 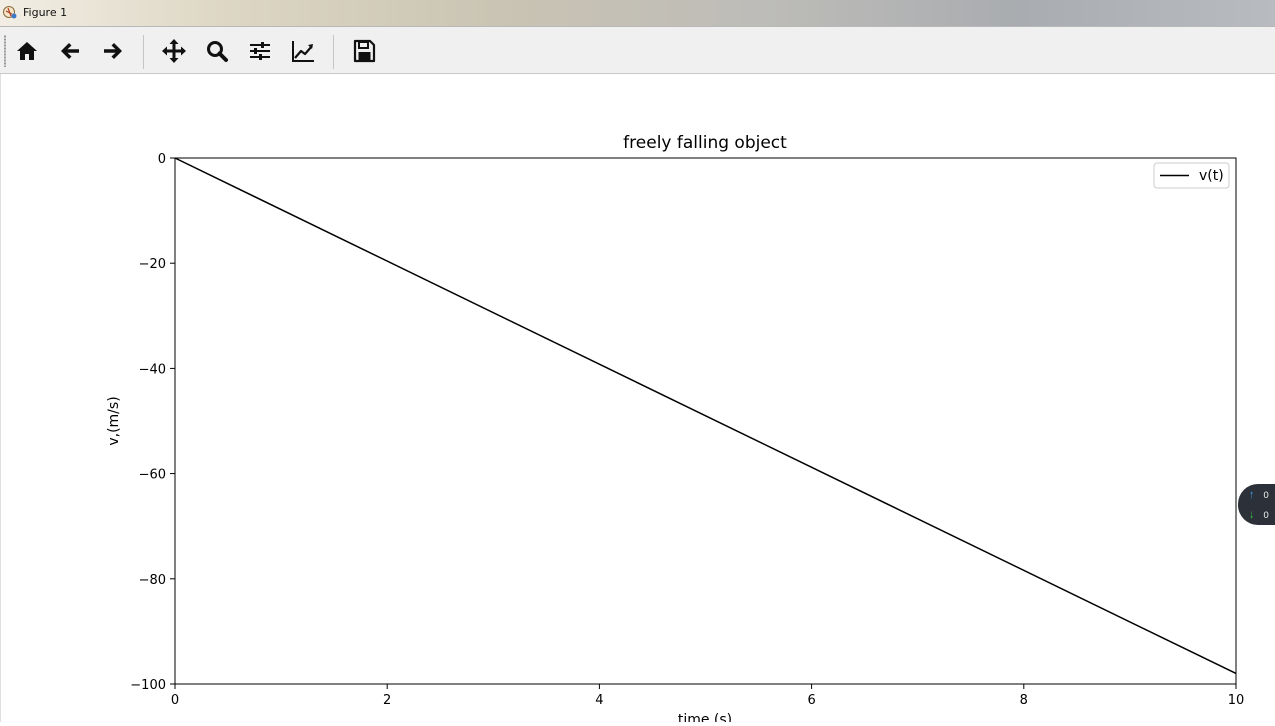 I want to click on download-row: 🠓 0, so click(x=1259, y=516).